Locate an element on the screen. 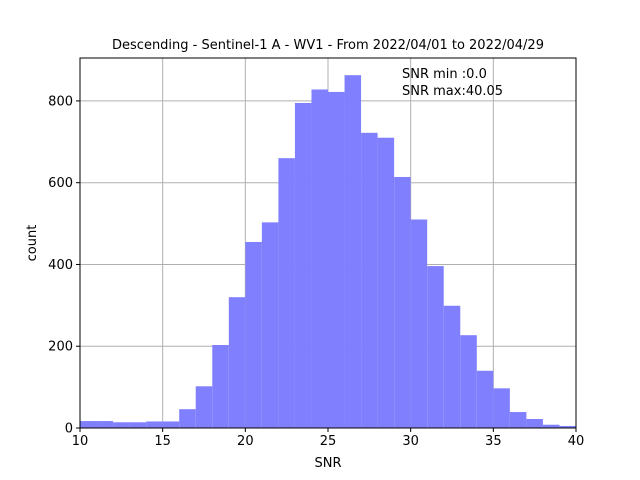 The width and height of the screenshot is (640, 480). x-tick-label: 25 is located at coordinates (328, 441).